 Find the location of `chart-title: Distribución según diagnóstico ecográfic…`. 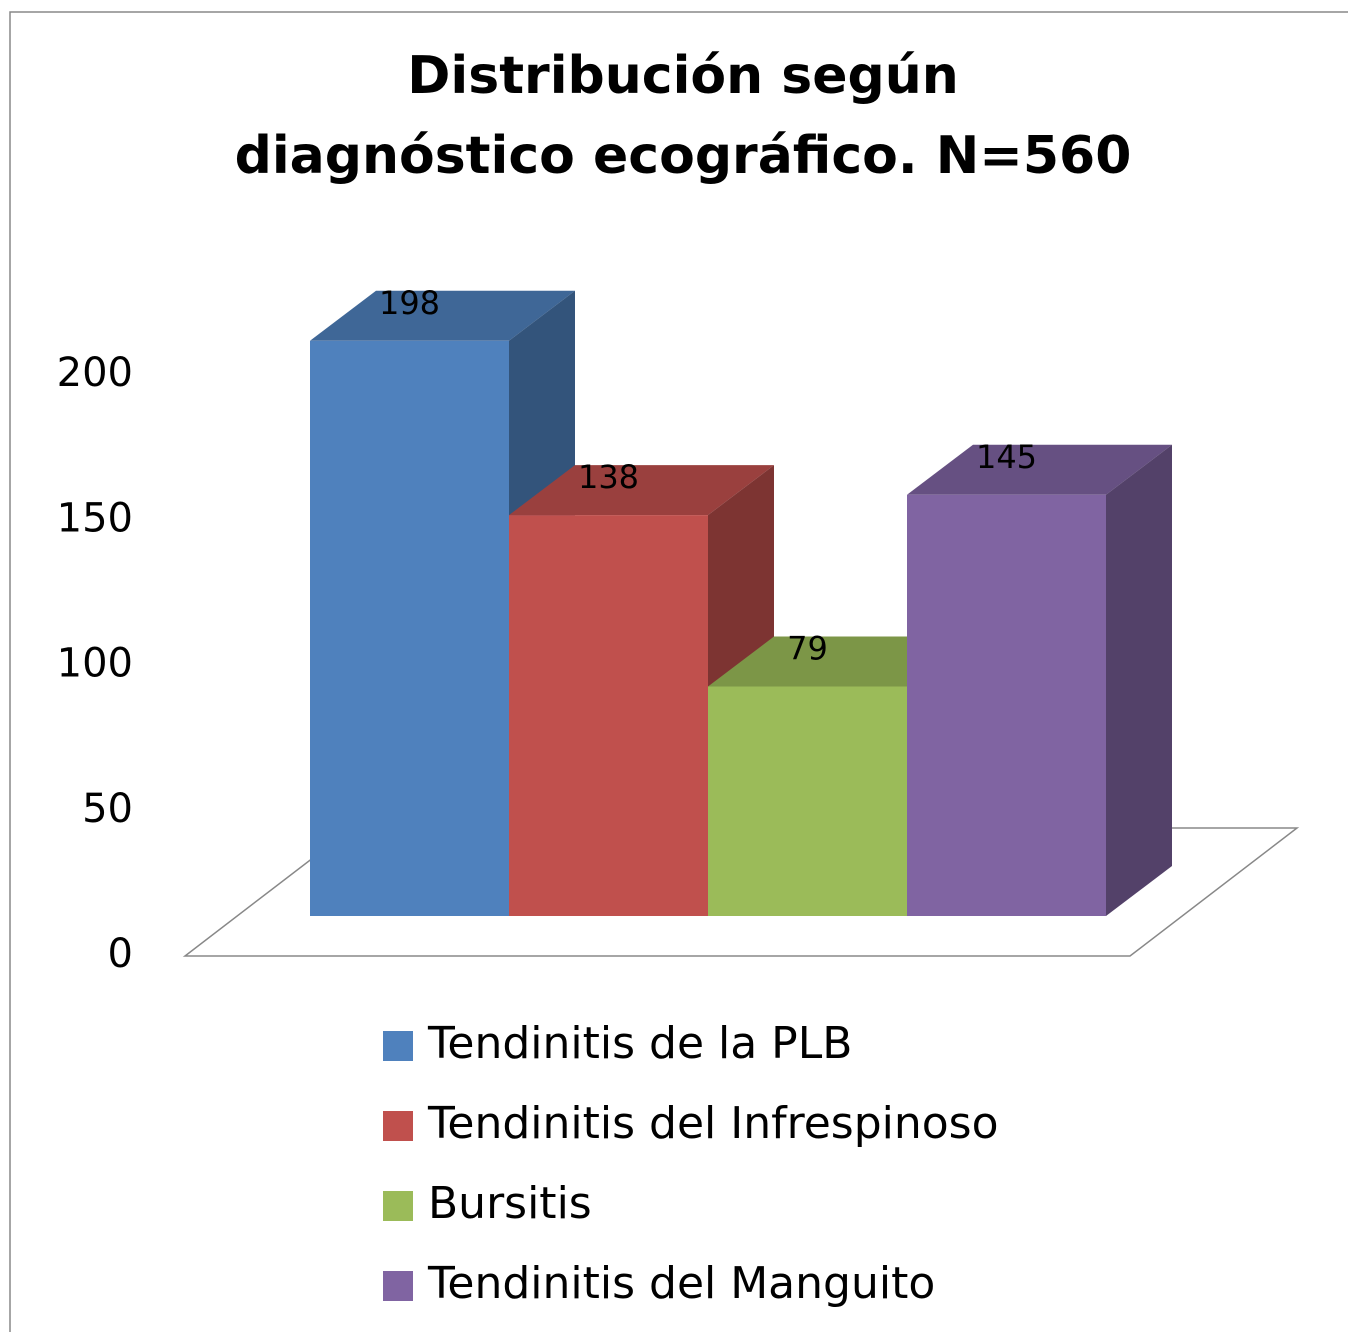

chart-title: Distribución según diagnóstico ecográfic… is located at coordinates (683, 116).